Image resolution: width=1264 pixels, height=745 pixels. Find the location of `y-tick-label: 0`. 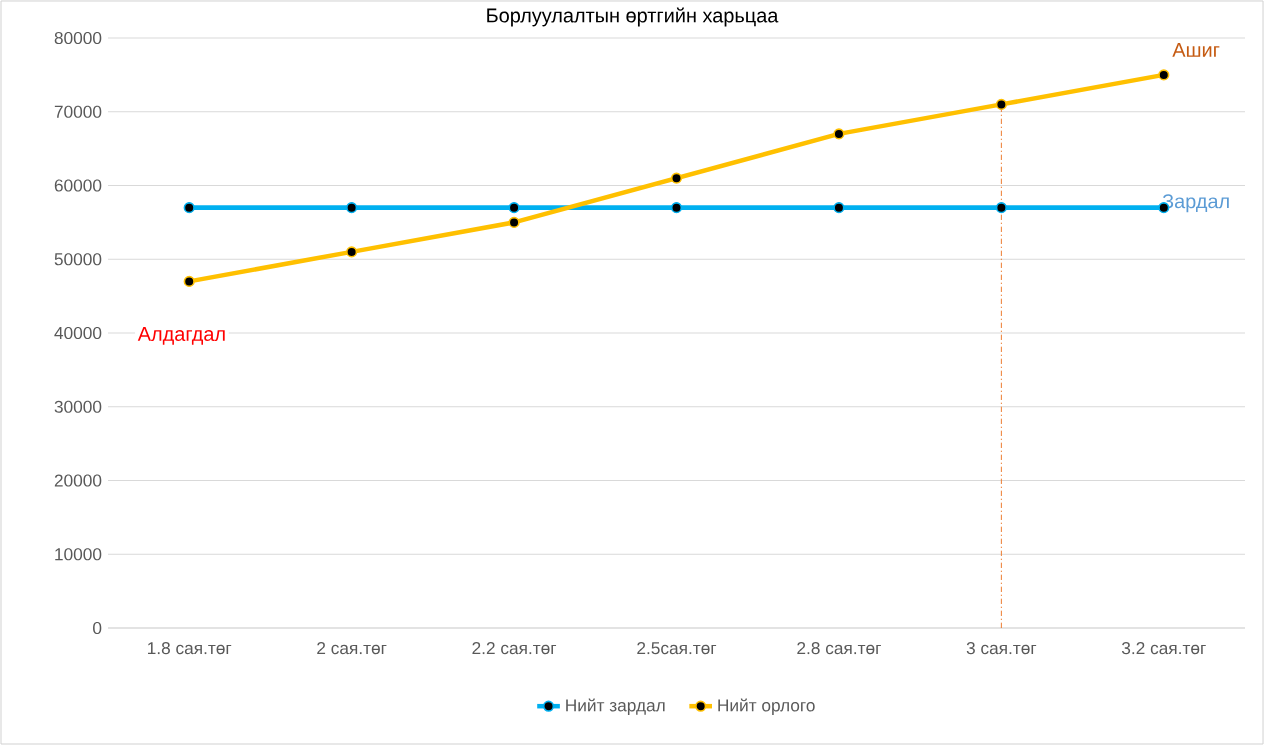

y-tick-label: 0 is located at coordinates (97, 628).